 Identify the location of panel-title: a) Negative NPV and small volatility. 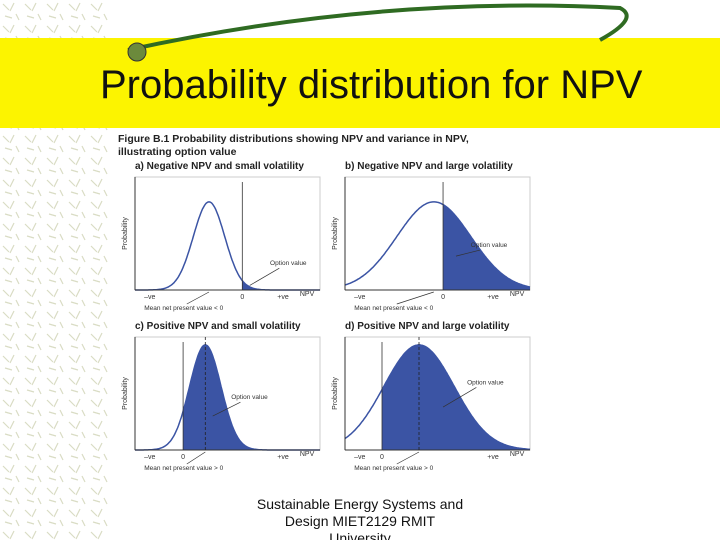
(219, 166).